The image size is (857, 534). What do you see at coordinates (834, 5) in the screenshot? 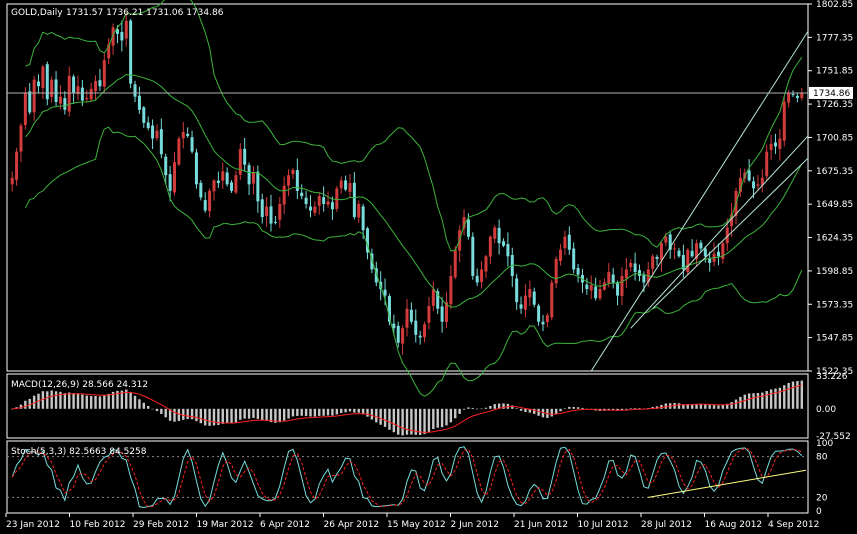
I see `y-tick-label: 1802.85` at bounding box center [834, 5].